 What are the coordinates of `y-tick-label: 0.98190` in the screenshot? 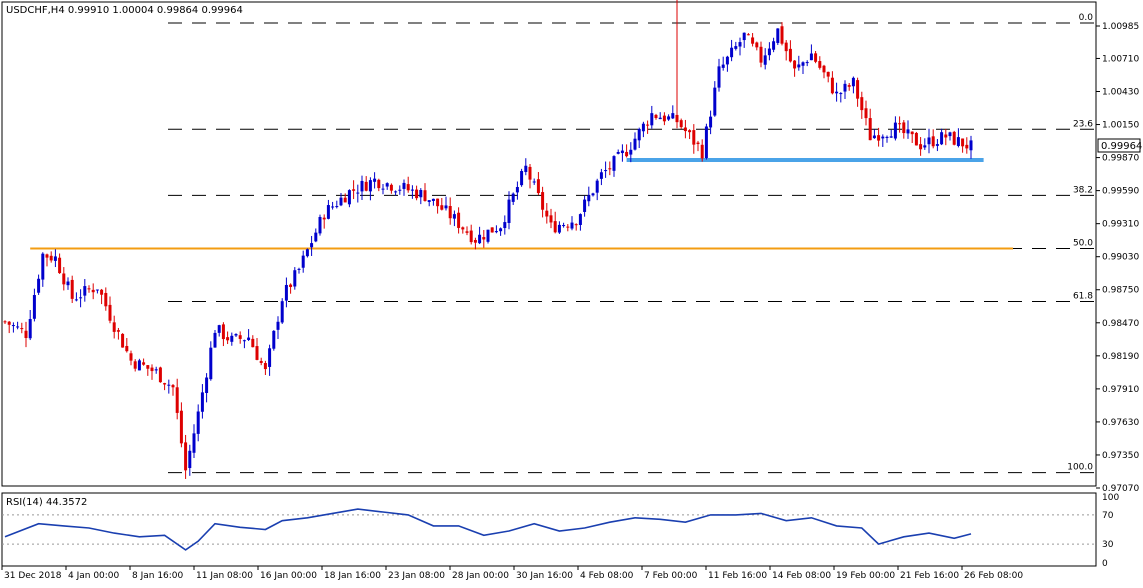 It's located at (1120, 357).